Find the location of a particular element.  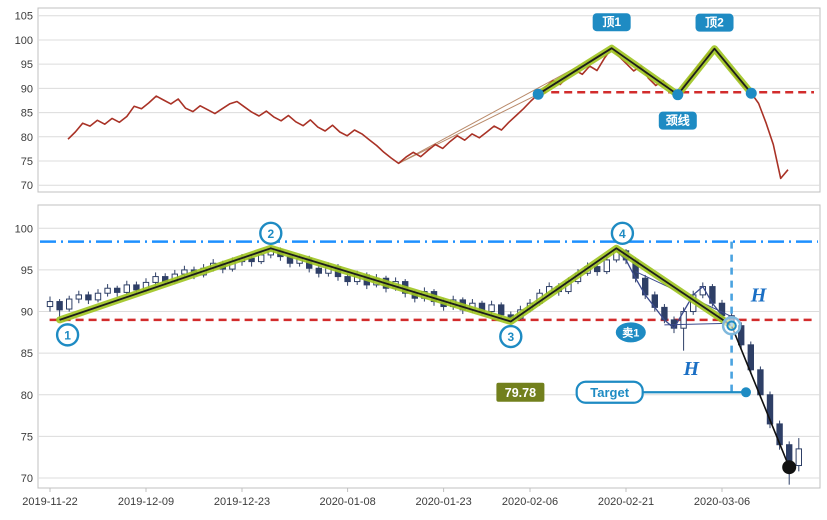

drop-end-dot is located at coordinates (789, 467).